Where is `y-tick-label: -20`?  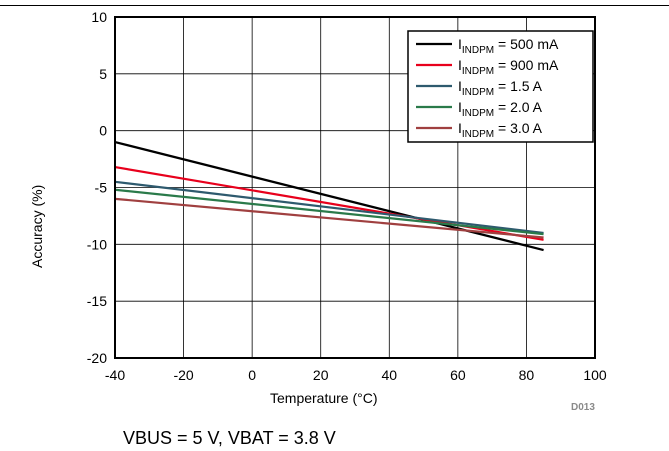 y-tick-label: -20 is located at coordinates (97, 358).